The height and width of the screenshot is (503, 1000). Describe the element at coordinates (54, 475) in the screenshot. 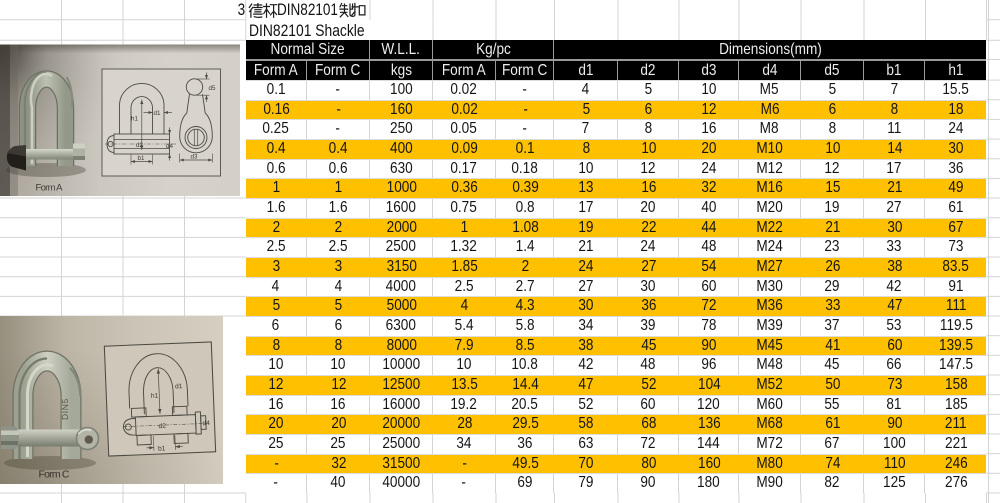

I see `svg-text: Form C` at that location.